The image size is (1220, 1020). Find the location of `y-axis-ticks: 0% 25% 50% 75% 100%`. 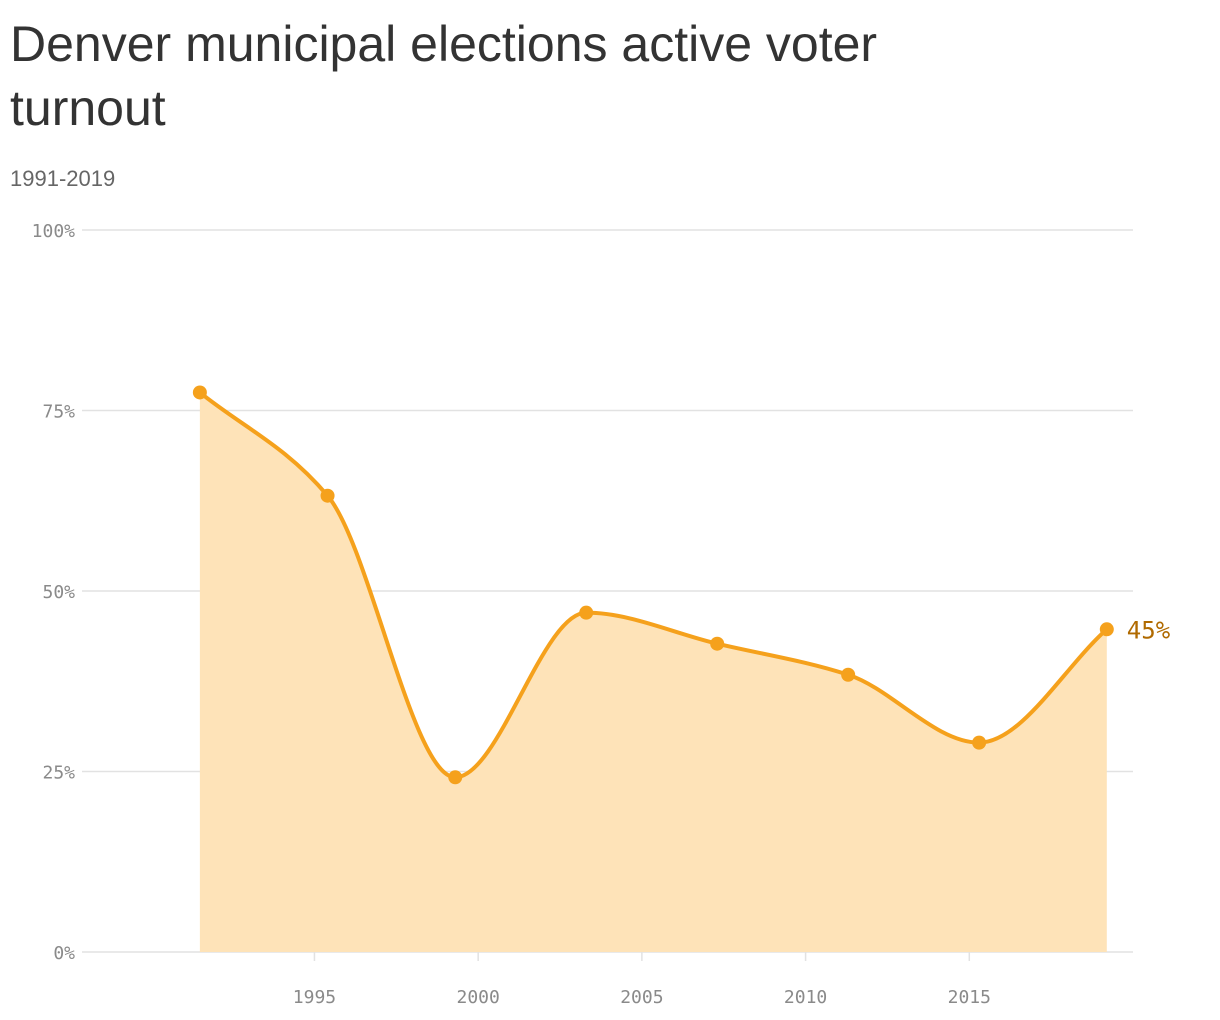

y-axis-ticks: 0% 25% 50% 75% 100% is located at coordinates (54, 592).